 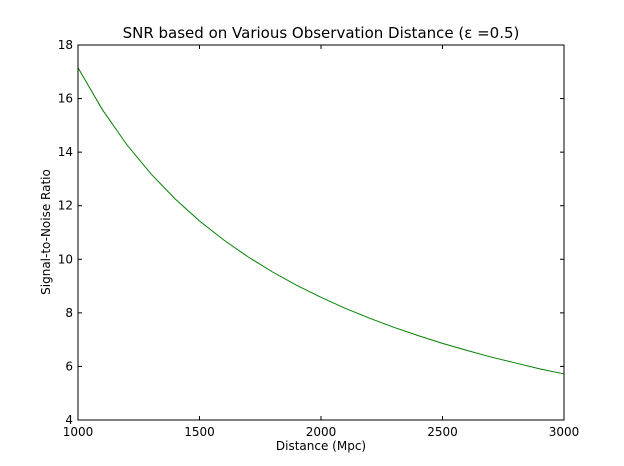 What do you see at coordinates (564, 432) in the screenshot?
I see `x-tick-label: 3000` at bounding box center [564, 432].